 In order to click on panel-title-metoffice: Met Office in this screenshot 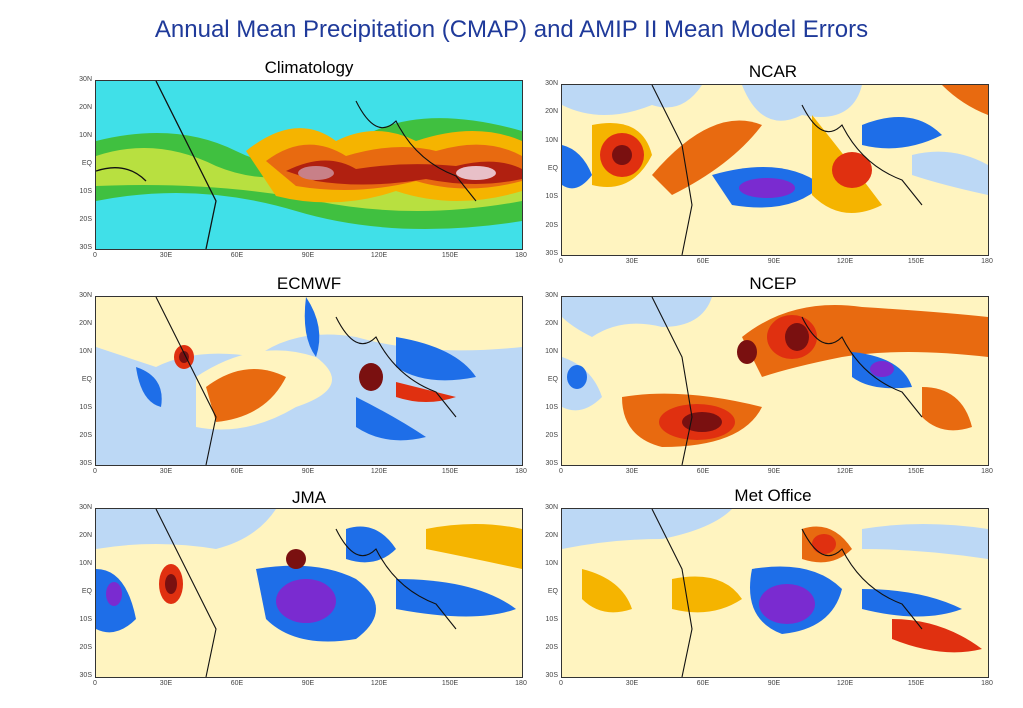, I will do `click(773, 495)`.